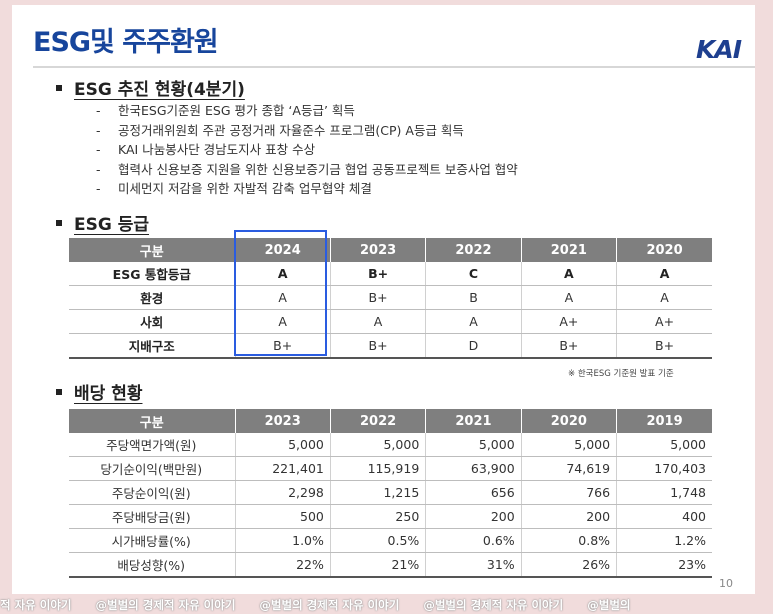  What do you see at coordinates (473, 468) in the screenshot?
I see `table-cell: 63,900` at bounding box center [473, 468].